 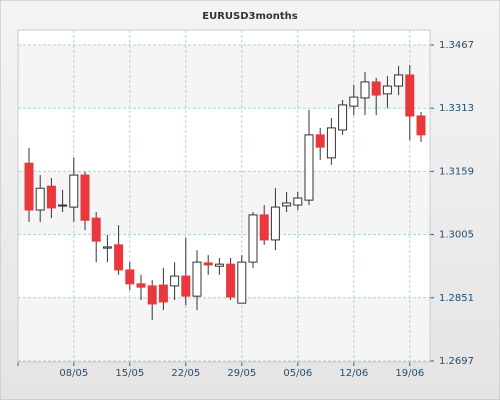 What do you see at coordinates (241, 373) in the screenshot?
I see `x-tick-label: 29/05` at bounding box center [241, 373].